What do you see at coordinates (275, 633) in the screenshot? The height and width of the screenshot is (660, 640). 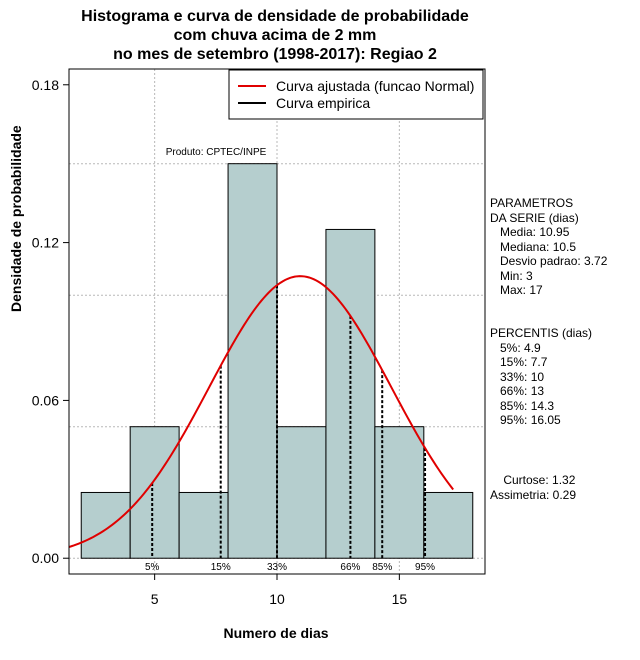 I see `x-axis-label: Numero de dias` at bounding box center [275, 633].